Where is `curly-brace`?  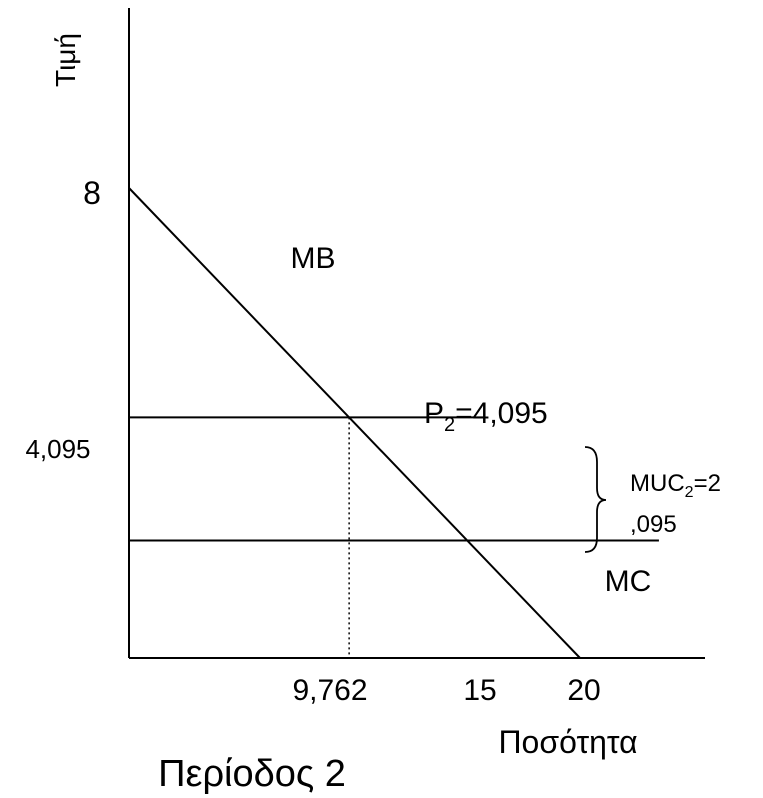
curly-brace is located at coordinates (595, 499).